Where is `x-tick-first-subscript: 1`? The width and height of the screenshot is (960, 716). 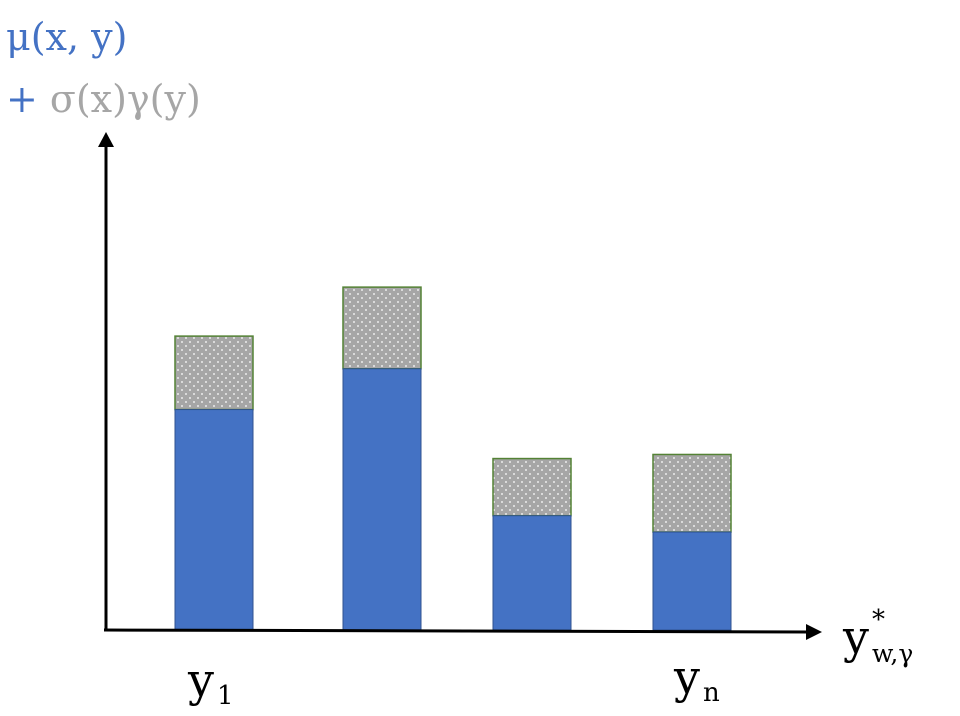 x-tick-first-subscript: 1 is located at coordinates (225, 696).